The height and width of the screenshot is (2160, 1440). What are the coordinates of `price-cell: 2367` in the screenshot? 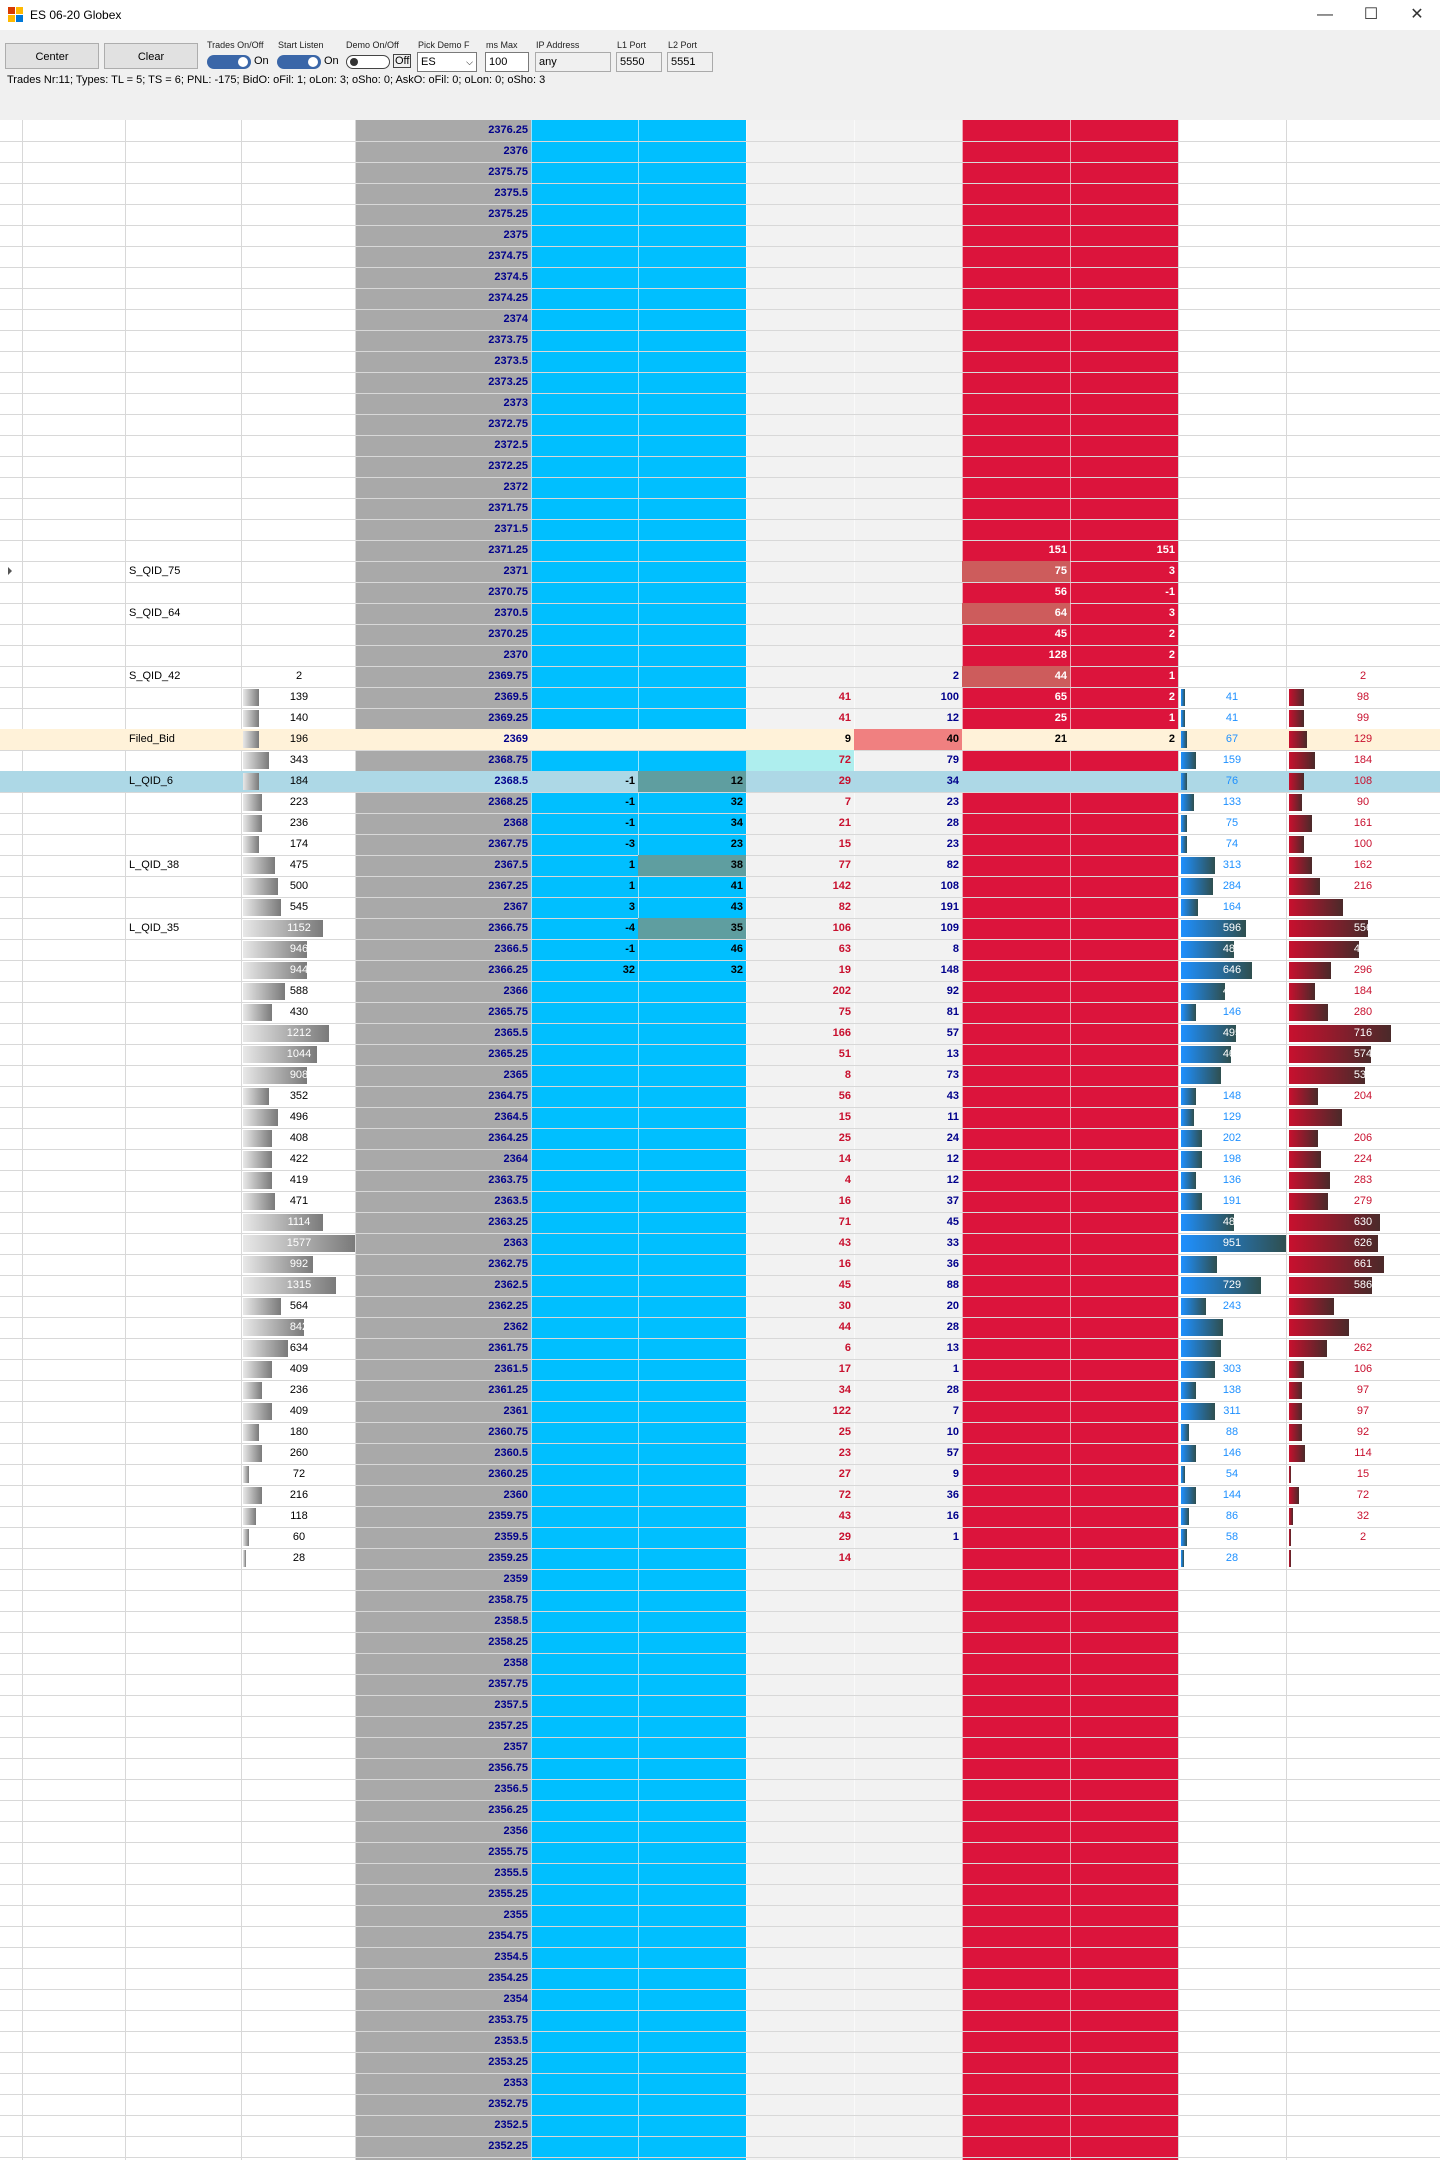 It's located at (515, 907).